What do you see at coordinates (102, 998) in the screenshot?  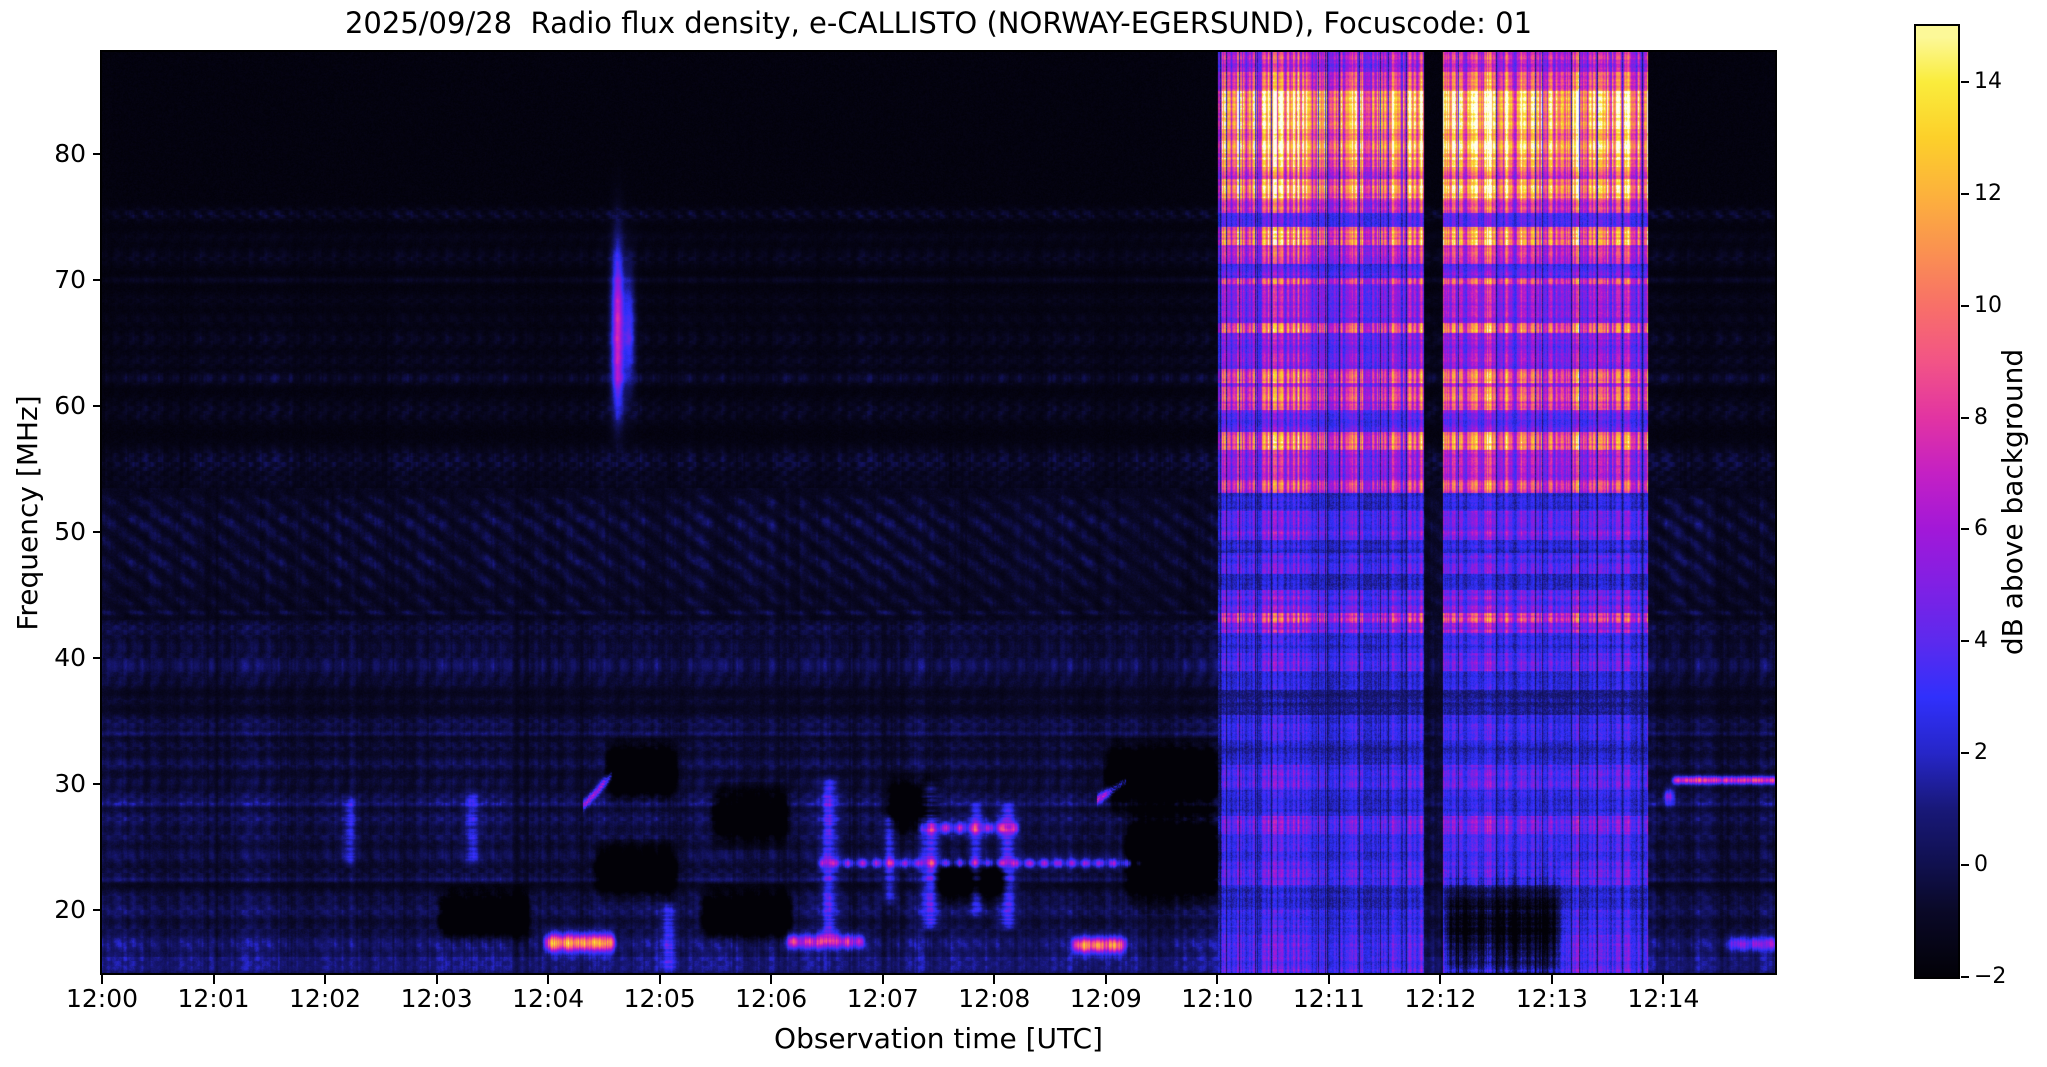 I see `x-tick-label: 12:00` at bounding box center [102, 998].